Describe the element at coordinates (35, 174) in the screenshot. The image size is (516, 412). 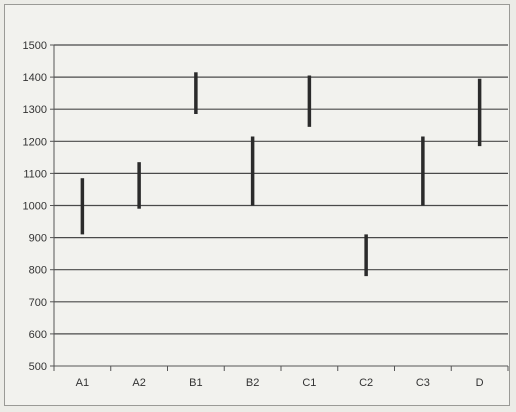
I see `y-tick-label: 1100` at that location.